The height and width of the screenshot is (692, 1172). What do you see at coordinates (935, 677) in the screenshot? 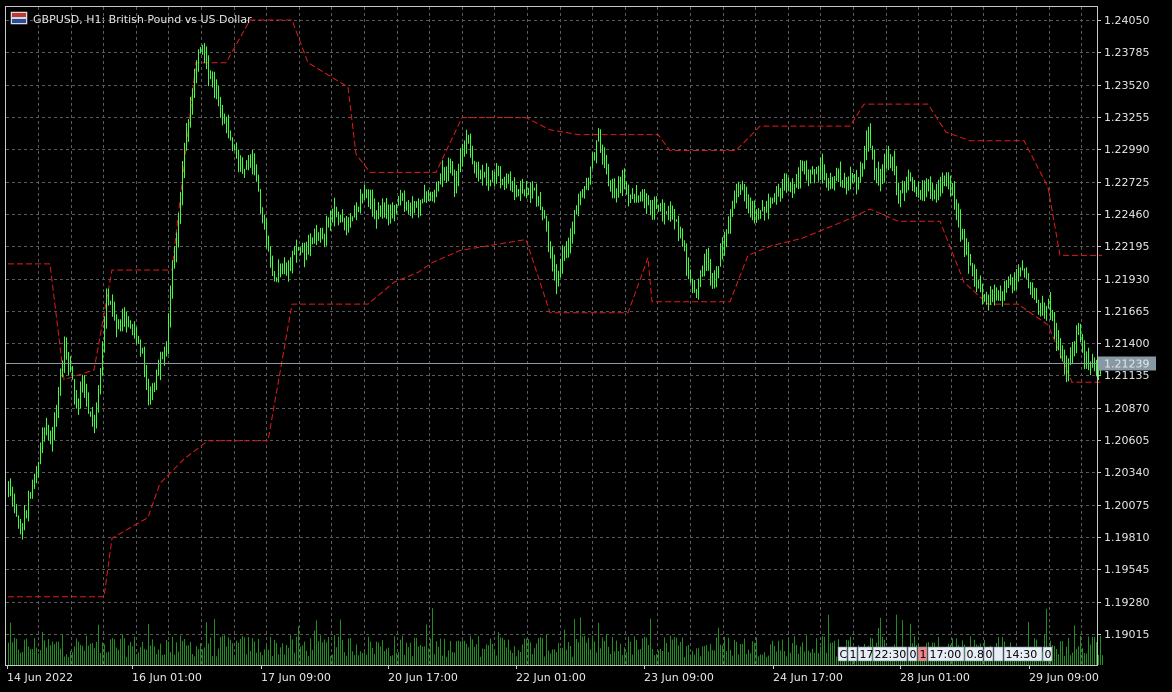
I see `x-tick-label: 28 Jun 01:00` at bounding box center [935, 677].